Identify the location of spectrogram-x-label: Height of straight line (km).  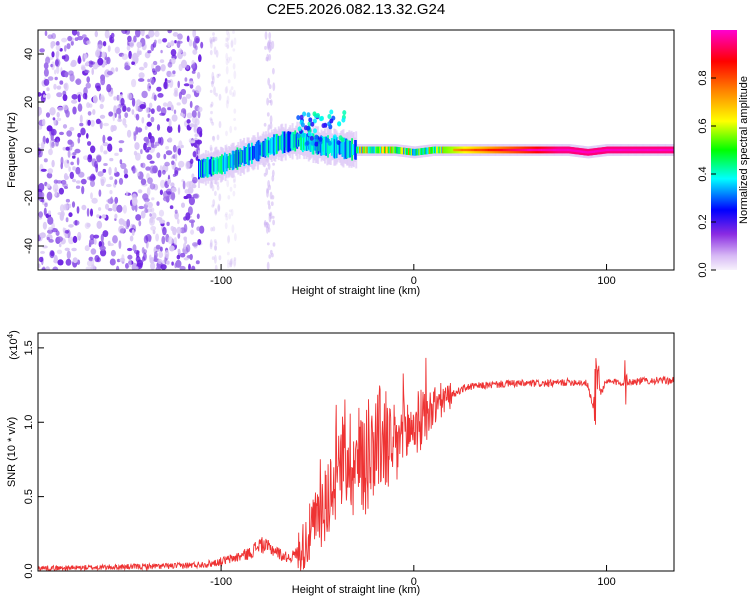
(356, 291).